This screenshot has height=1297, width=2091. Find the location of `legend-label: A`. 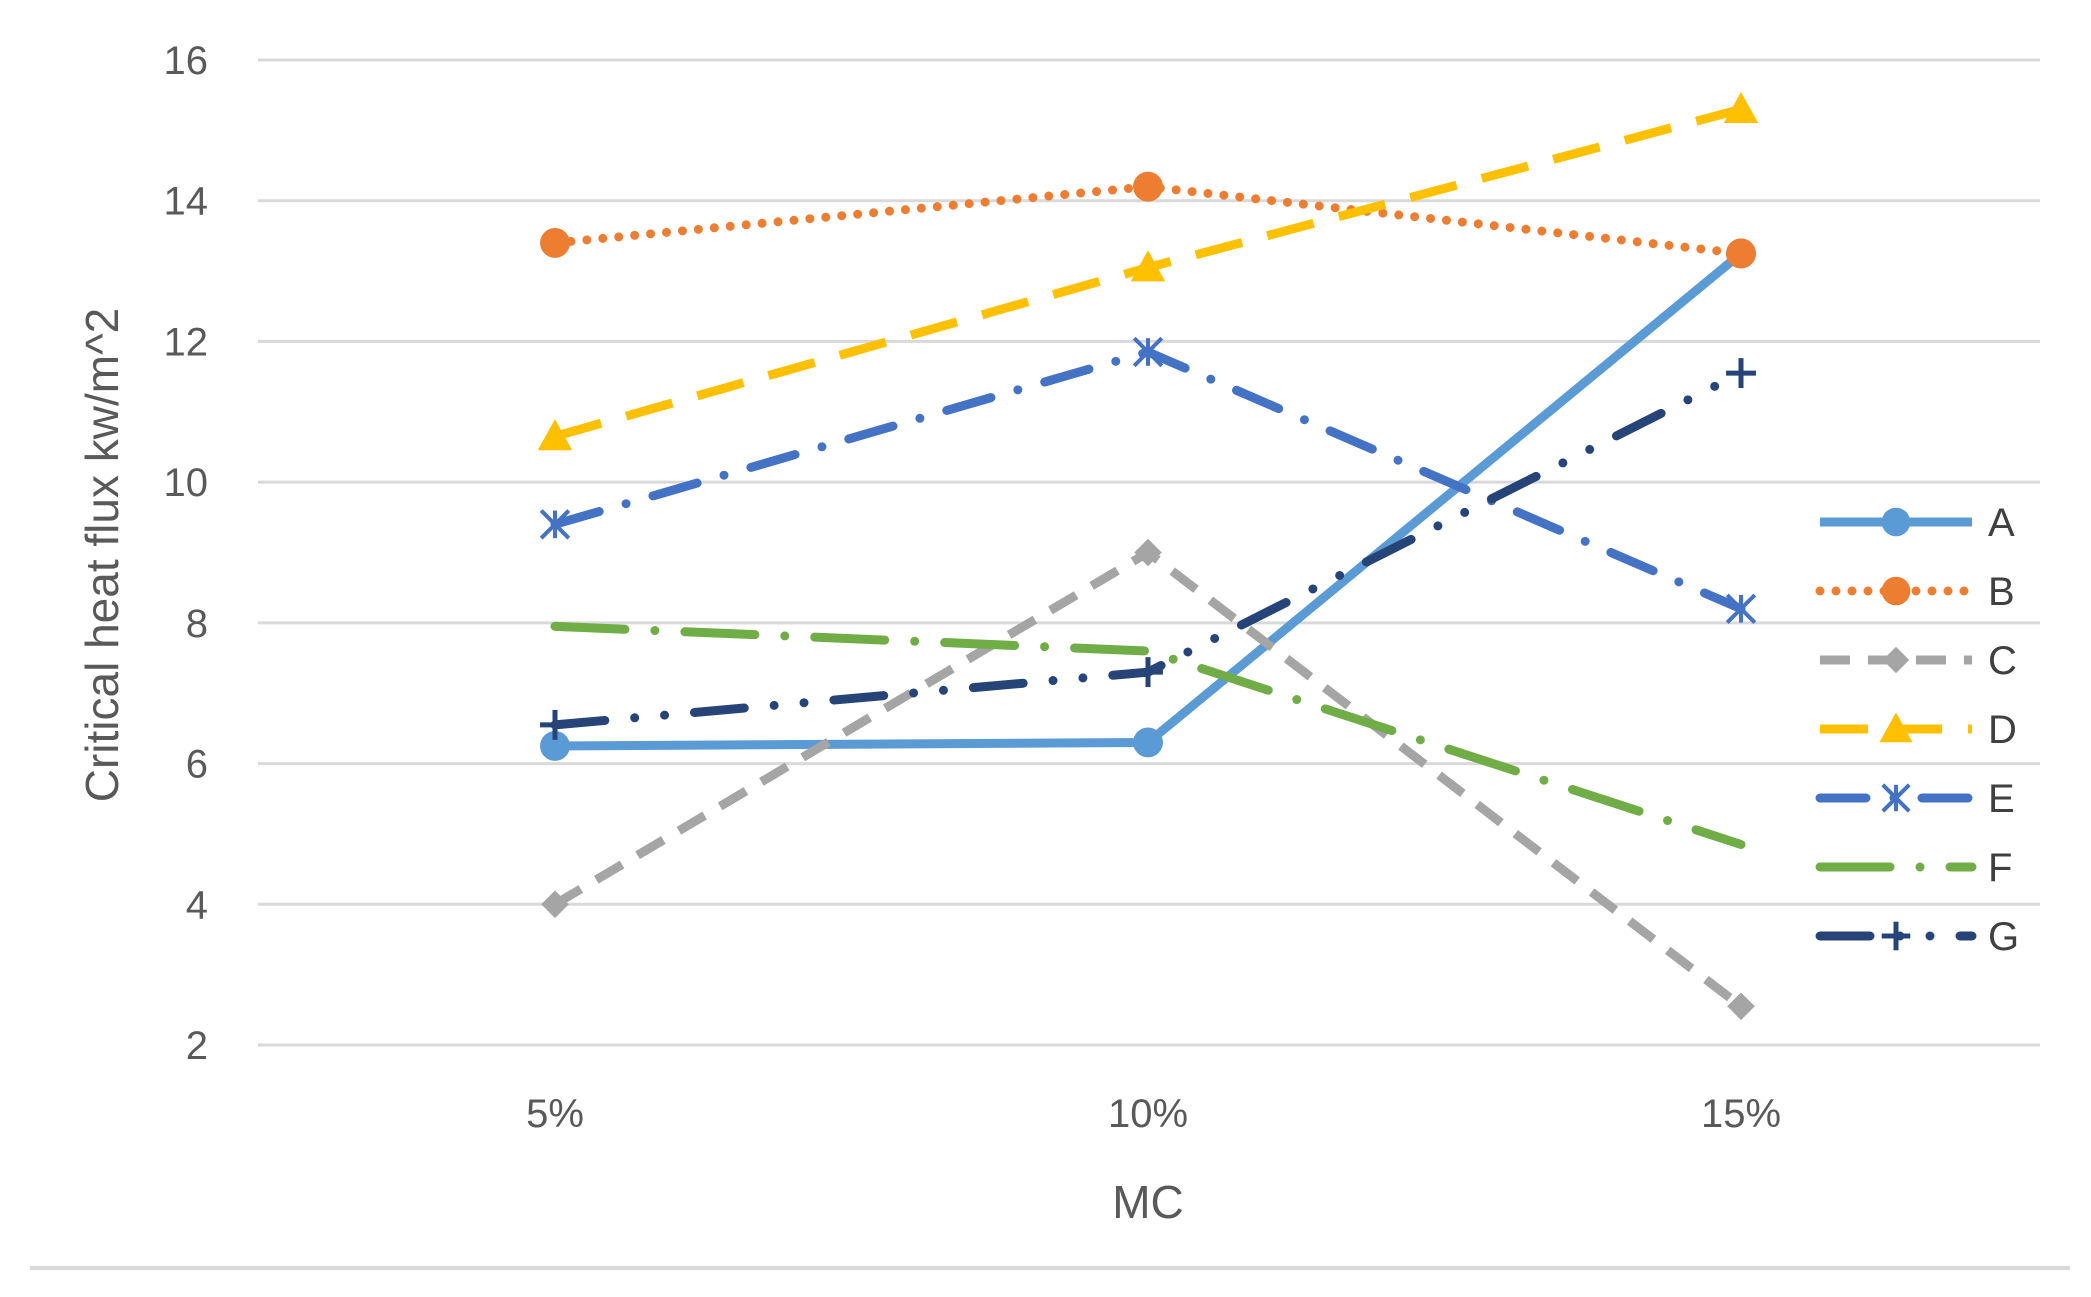

legend-label: A is located at coordinates (2001, 523).